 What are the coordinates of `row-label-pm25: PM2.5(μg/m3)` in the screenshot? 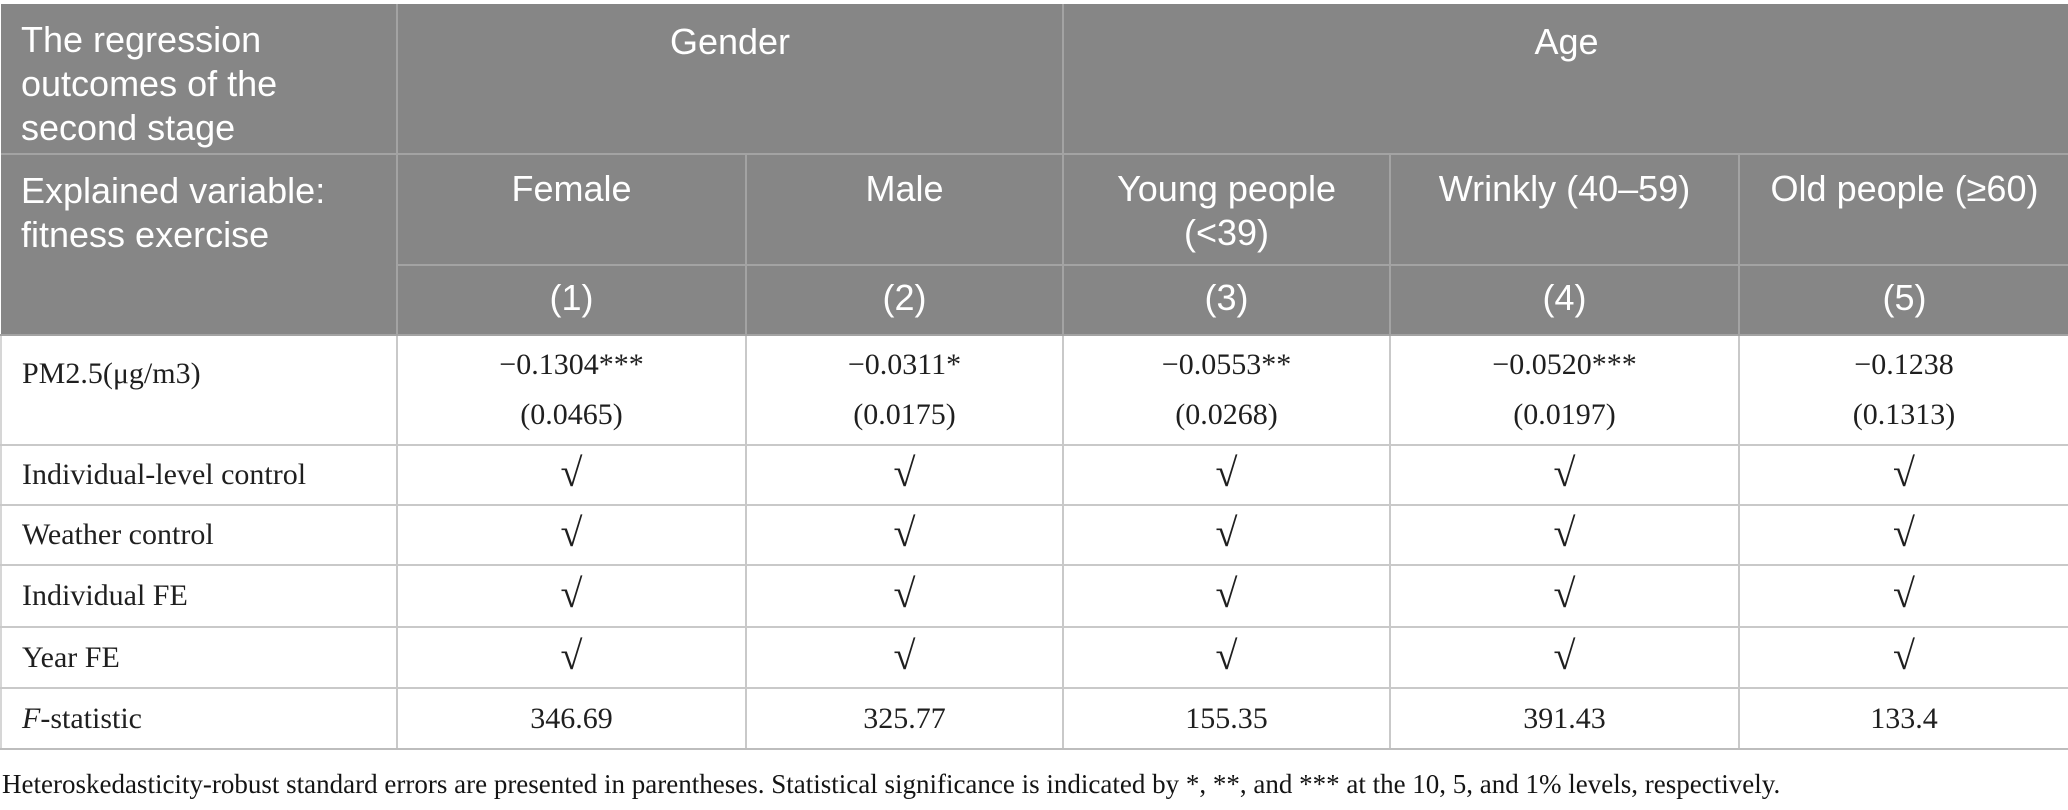 It's located at (199, 390).